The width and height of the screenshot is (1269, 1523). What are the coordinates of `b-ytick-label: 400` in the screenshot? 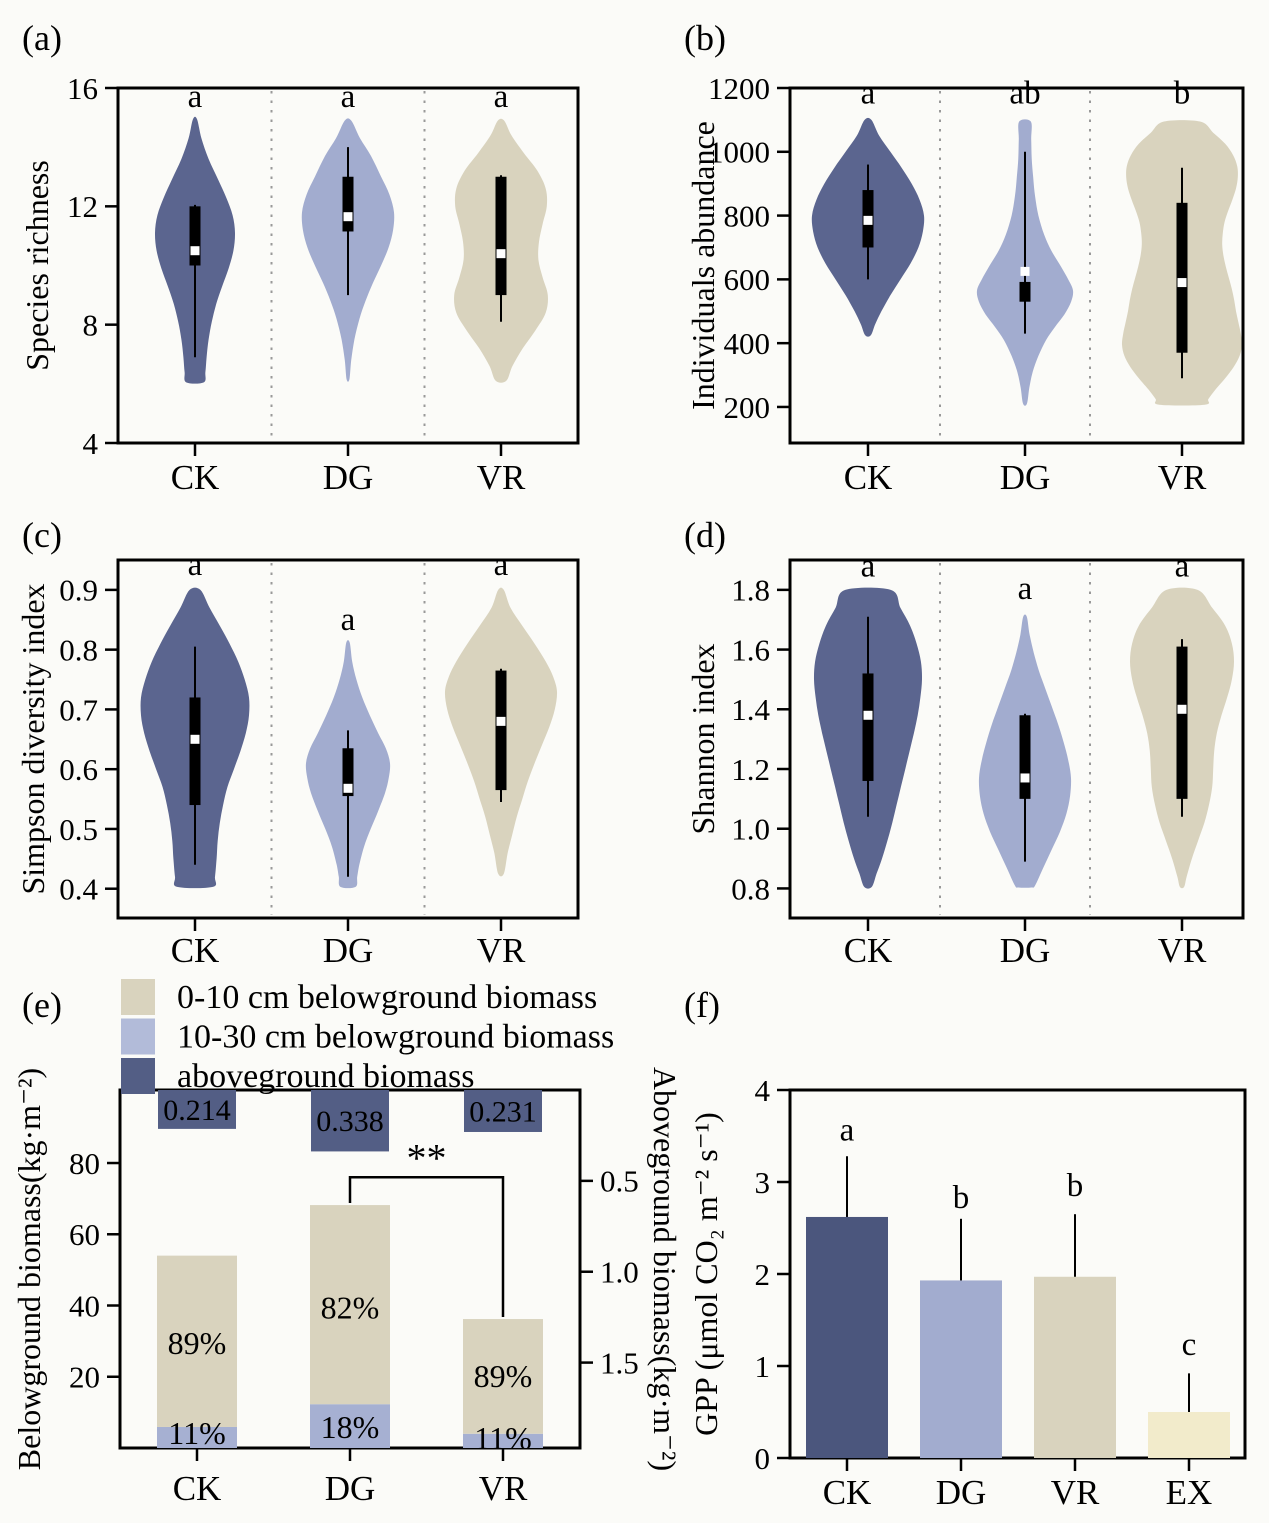 It's located at (747, 343).